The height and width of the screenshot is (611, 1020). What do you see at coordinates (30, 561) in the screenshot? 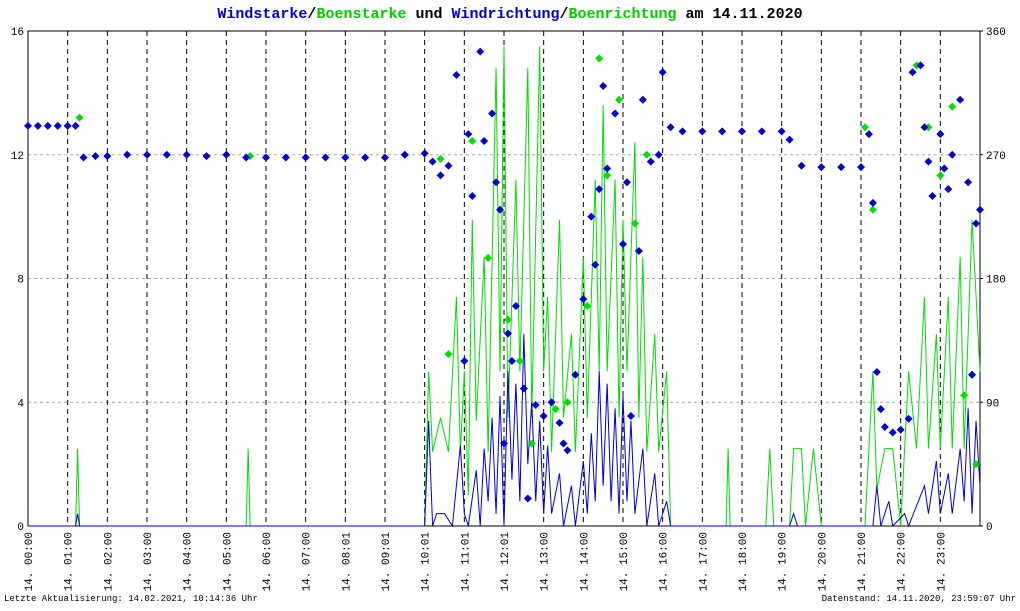
I see `x-tick-label: 14. 00:00` at bounding box center [30, 561].